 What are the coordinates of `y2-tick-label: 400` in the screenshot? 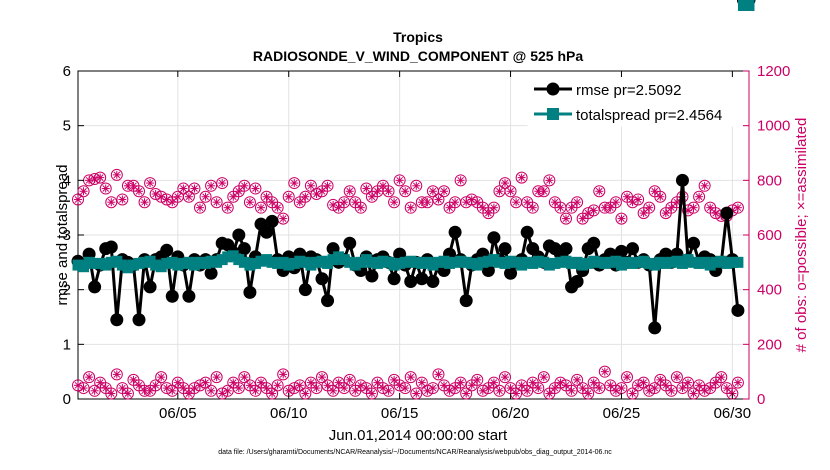 It's located at (769, 290).